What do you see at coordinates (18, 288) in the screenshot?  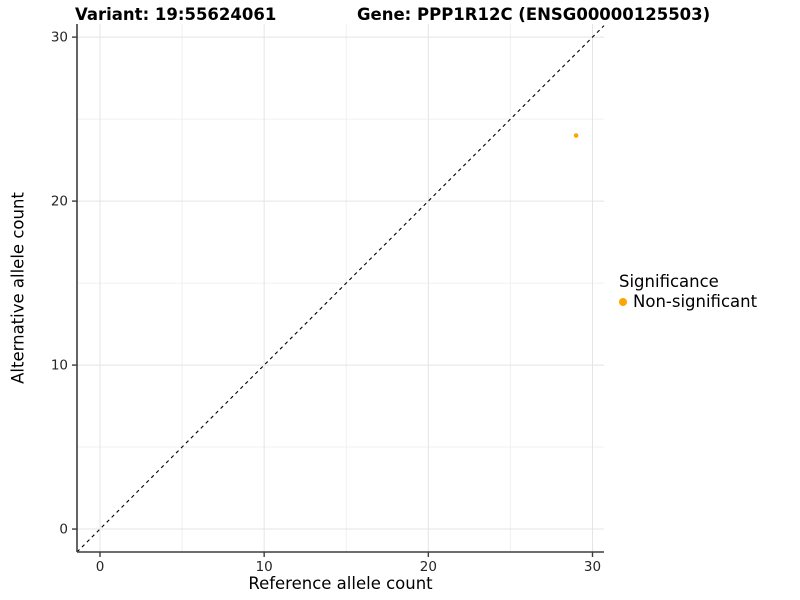 I see `y-axis-label: Alternative allele count` at bounding box center [18, 288].